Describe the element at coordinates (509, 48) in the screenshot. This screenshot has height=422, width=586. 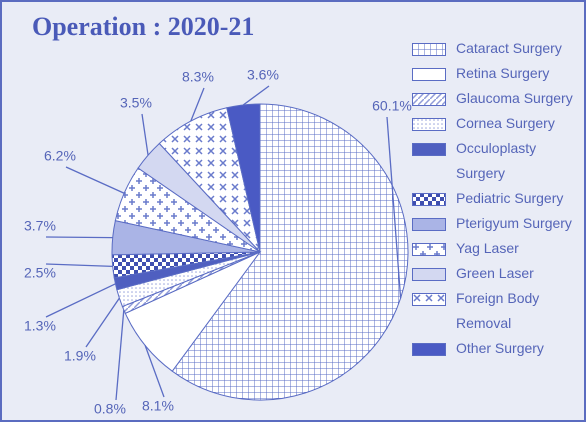
I see `legend-label: Cataract Surgery` at that location.